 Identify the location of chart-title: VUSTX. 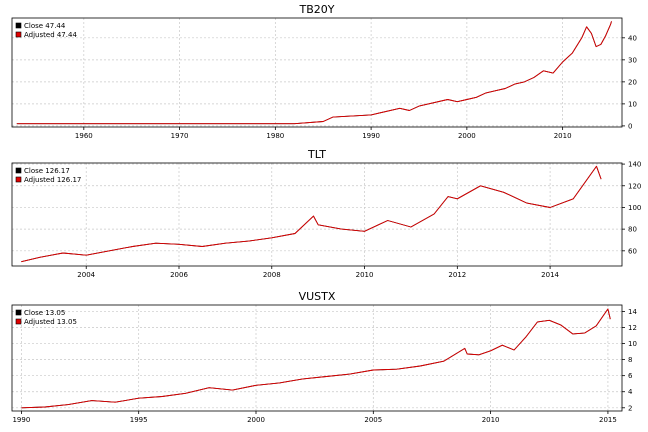
(317, 296).